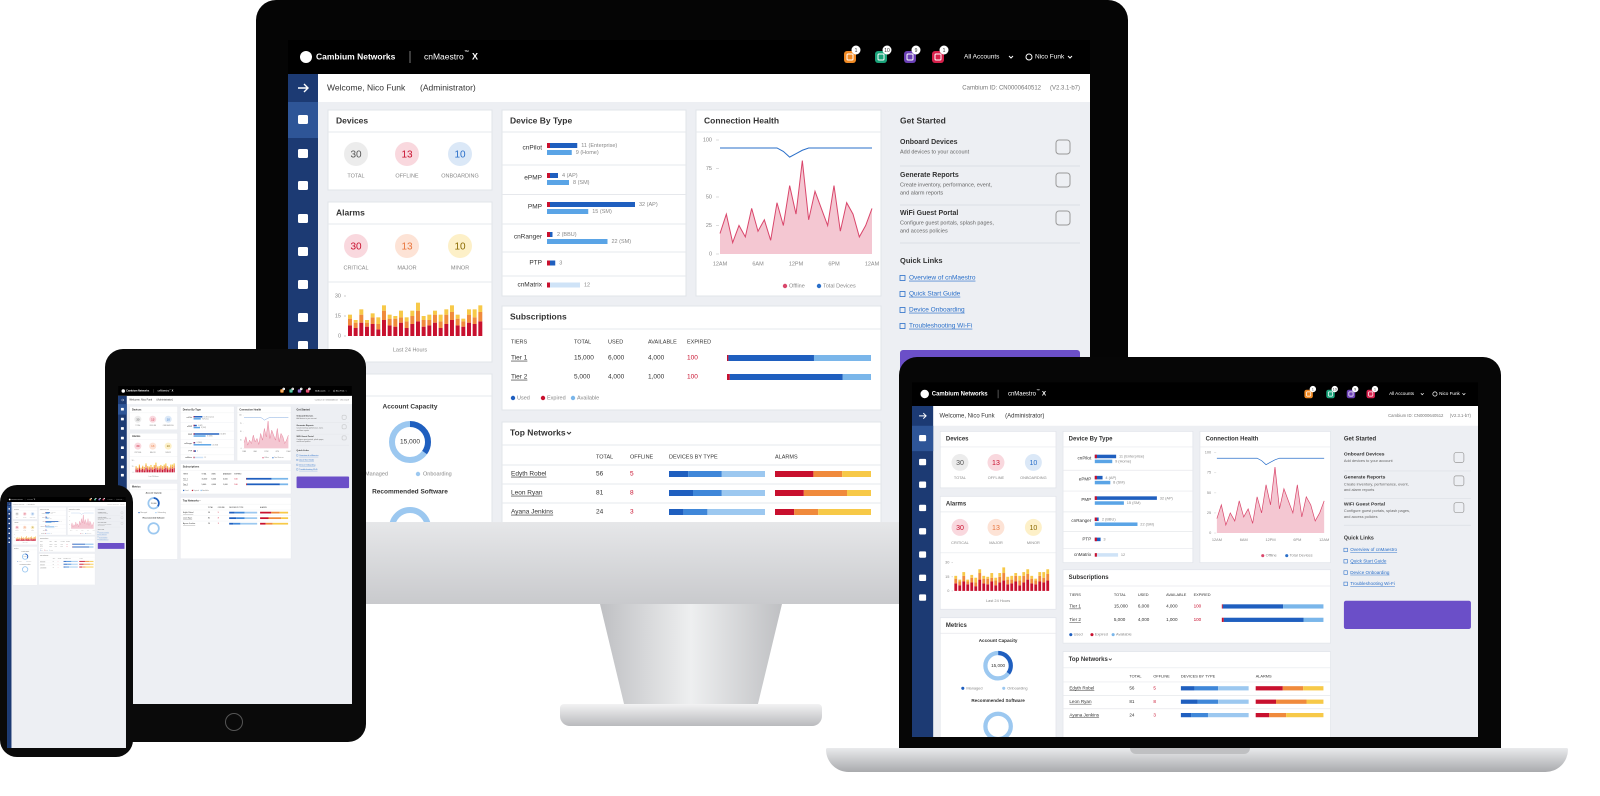 The image size is (1600, 796). What do you see at coordinates (1315, 701) in the screenshot?
I see `alarm-mix-bar` at bounding box center [1315, 701].